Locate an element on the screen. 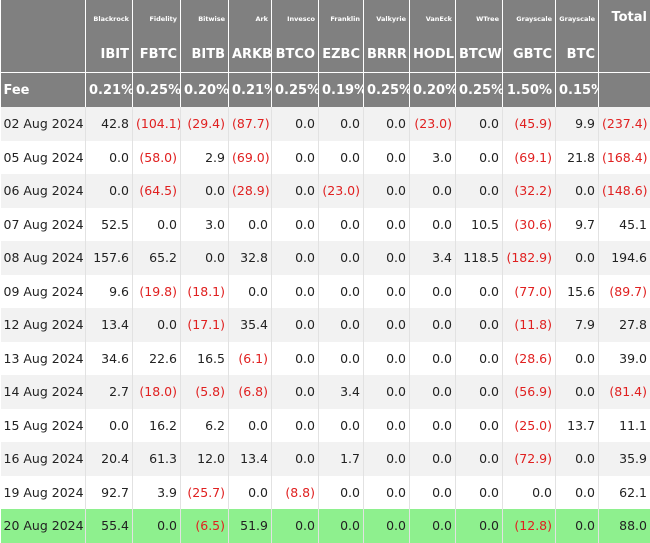 The image size is (650, 543). flow: 118.5 is located at coordinates (479, 258).